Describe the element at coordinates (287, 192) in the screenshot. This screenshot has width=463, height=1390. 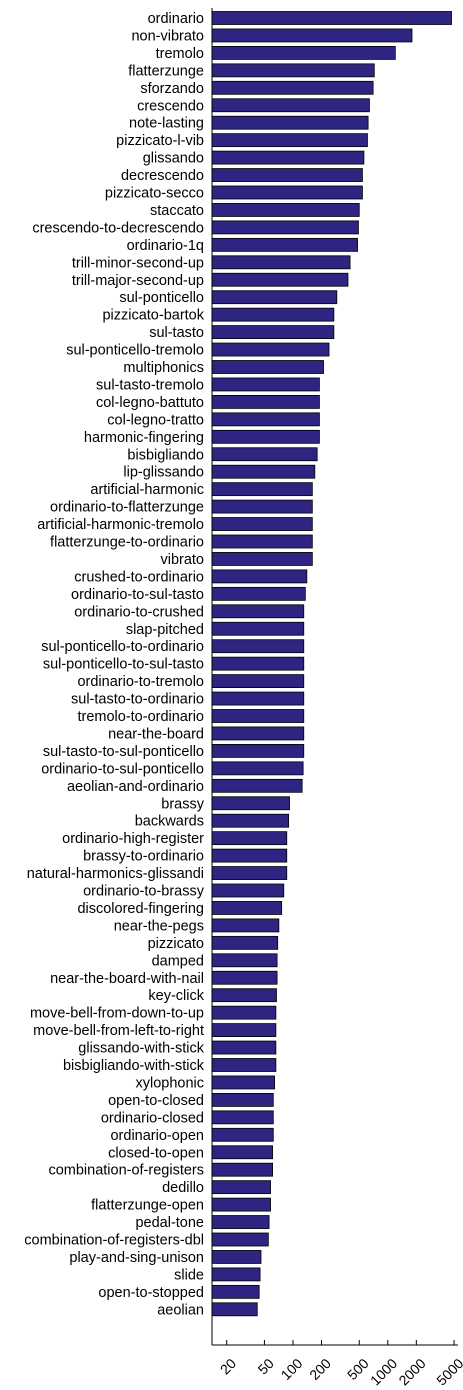
I see `bar-pizzicato-secco` at that location.